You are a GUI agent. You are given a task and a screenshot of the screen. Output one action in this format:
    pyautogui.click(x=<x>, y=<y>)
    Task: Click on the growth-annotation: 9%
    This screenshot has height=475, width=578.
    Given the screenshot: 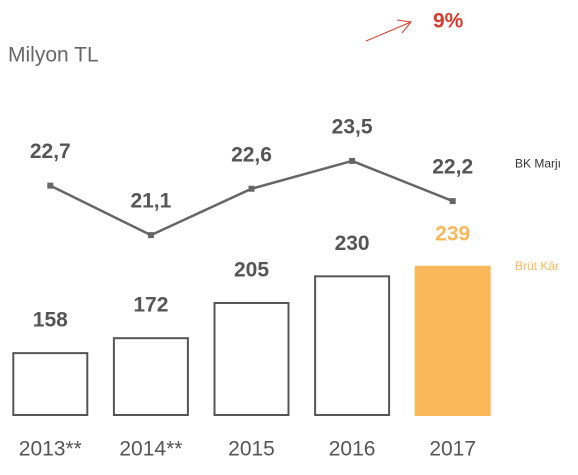 What is the action you would take?
    pyautogui.click(x=448, y=21)
    